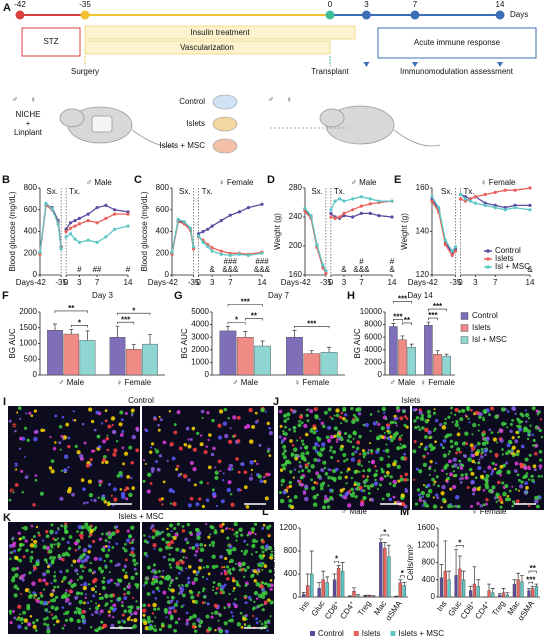 This screenshot has width=546, height=641. What do you see at coordinates (373, 349) in the screenshot?
I see `y-tick-label: 4000` at bounding box center [373, 349].